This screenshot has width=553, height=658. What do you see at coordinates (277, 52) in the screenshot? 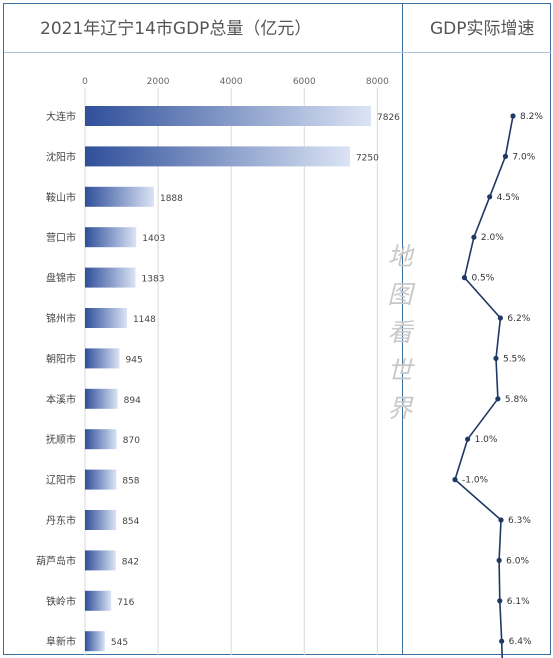
I see `title-rule` at bounding box center [277, 52].